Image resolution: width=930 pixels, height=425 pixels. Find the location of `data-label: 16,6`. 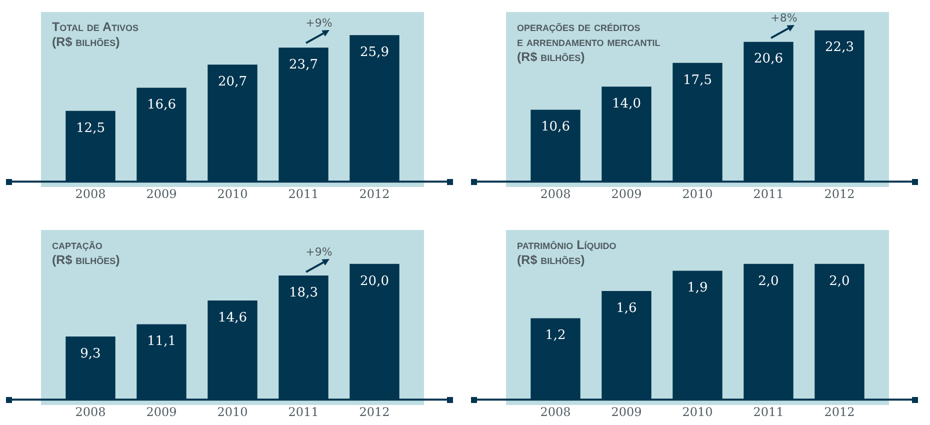

data-label: 16,6 is located at coordinates (161, 105).